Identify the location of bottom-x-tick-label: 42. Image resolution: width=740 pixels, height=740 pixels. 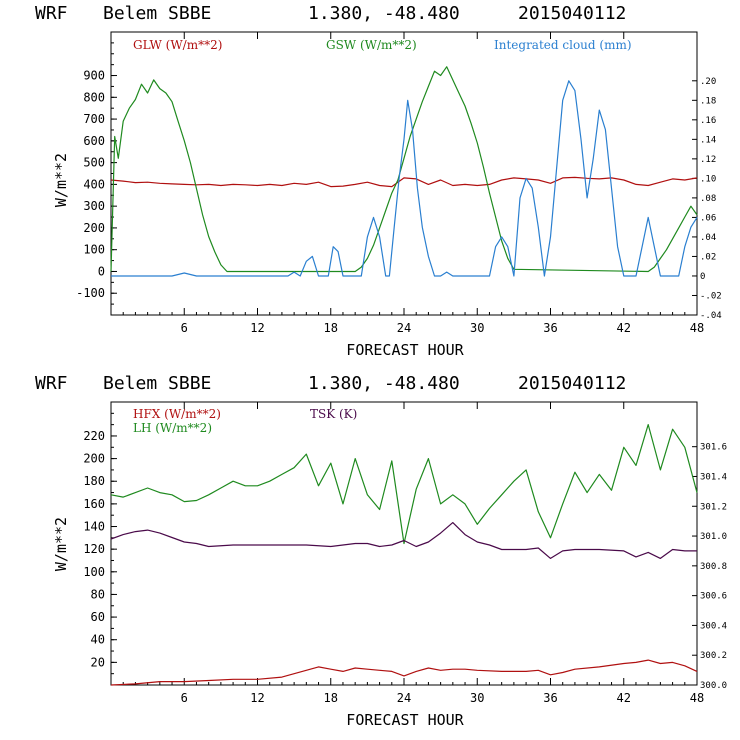
(624, 698).